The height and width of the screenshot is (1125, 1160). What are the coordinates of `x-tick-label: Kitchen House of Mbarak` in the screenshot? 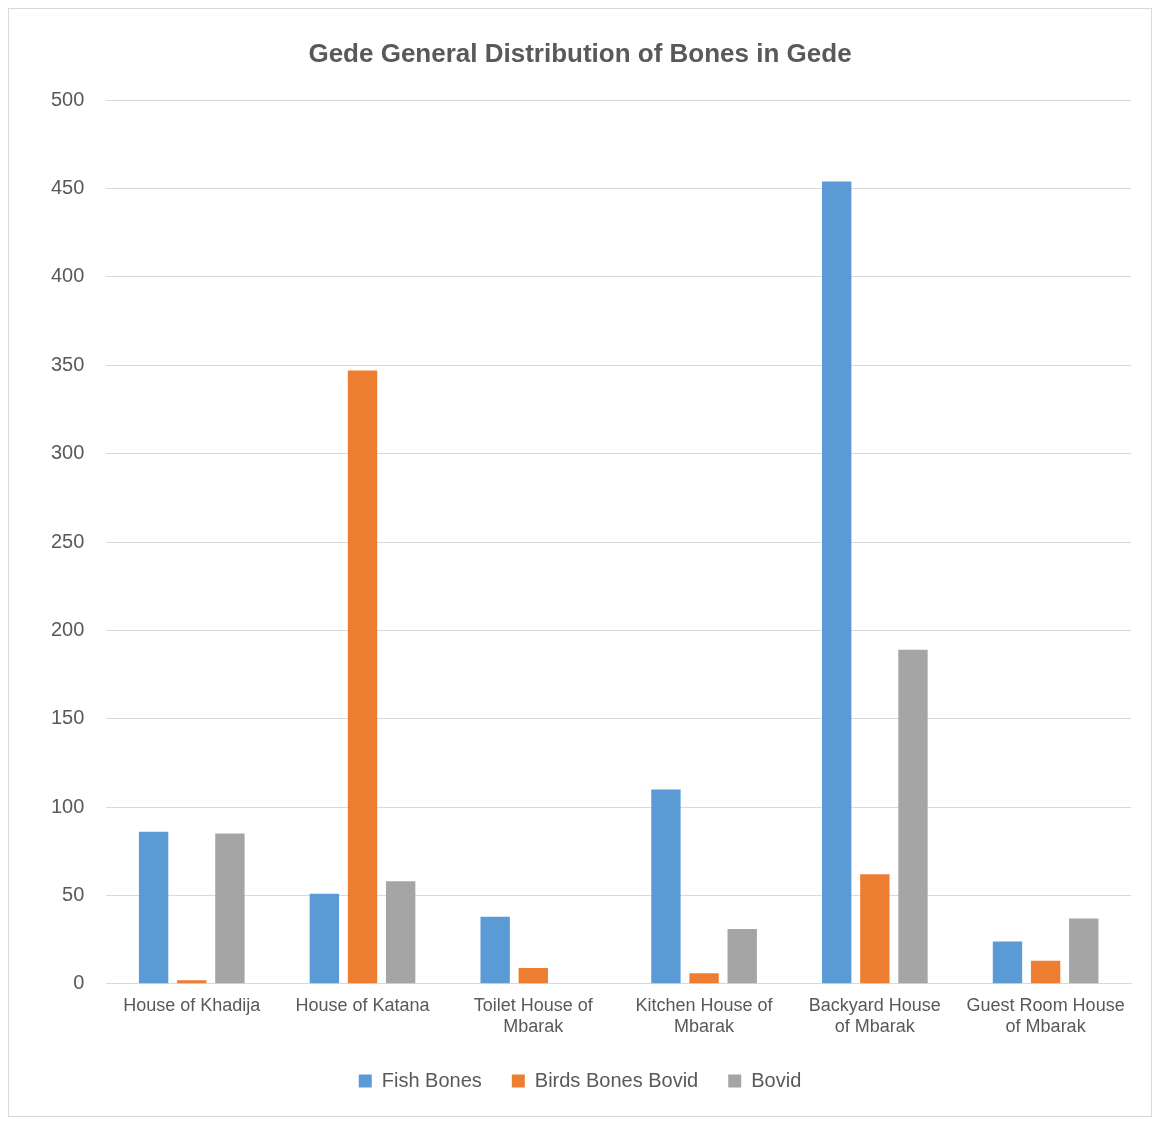 It's located at (704, 1015).